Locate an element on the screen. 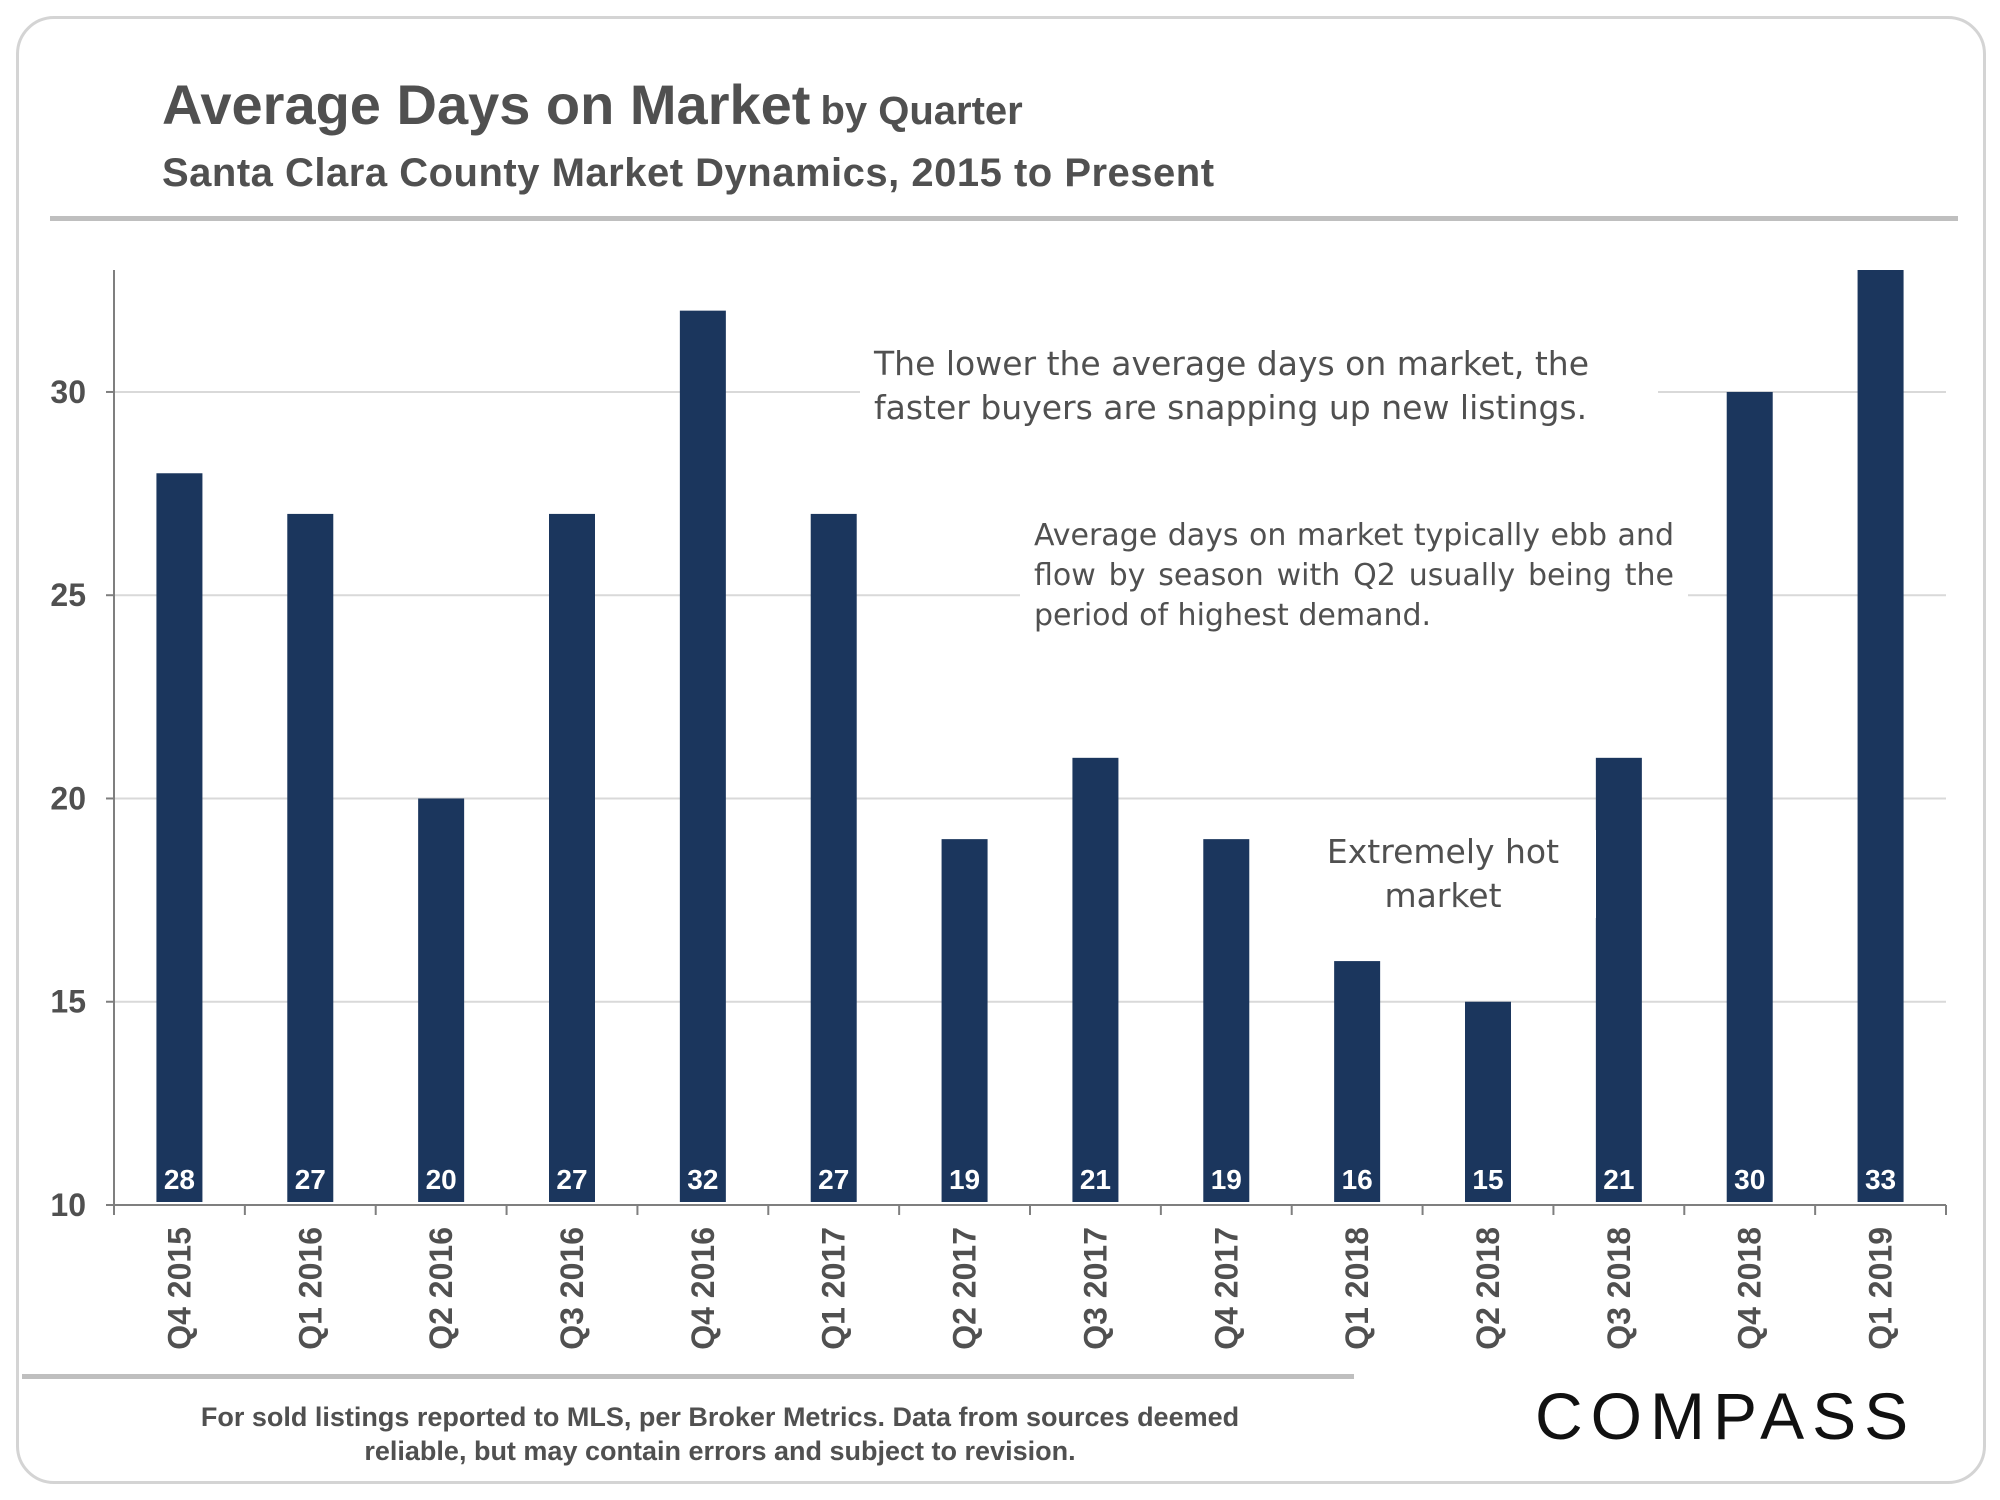  compass-logo: COMPASS is located at coordinates (1726, 1416).